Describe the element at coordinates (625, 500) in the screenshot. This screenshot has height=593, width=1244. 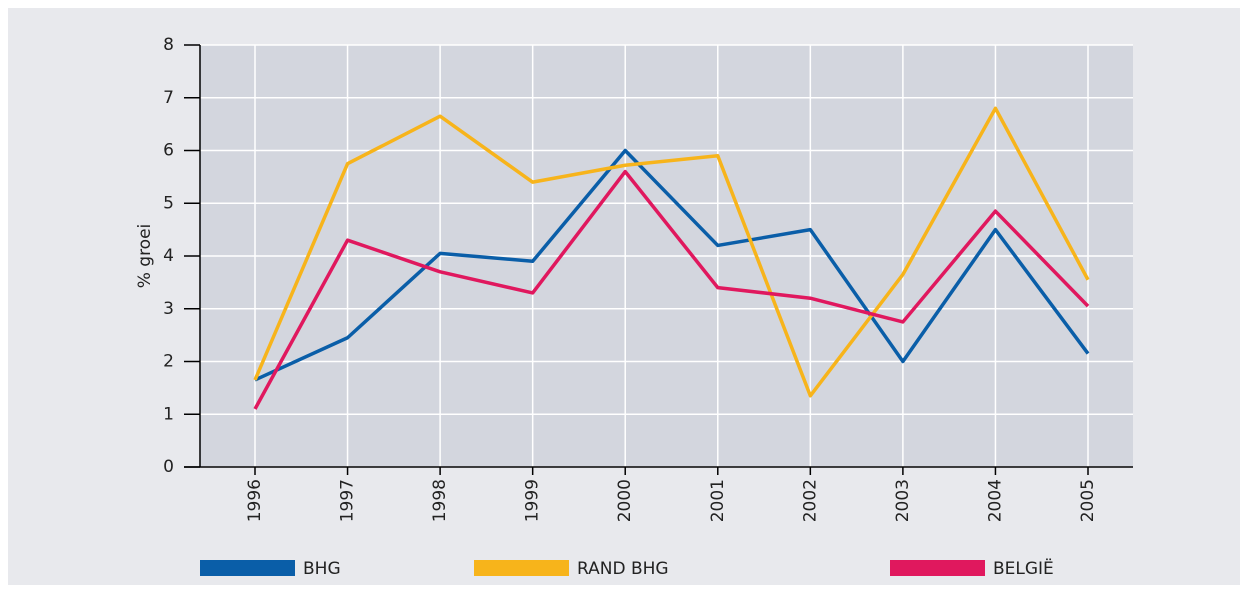
I see `x-tick-label: 2000` at that location.